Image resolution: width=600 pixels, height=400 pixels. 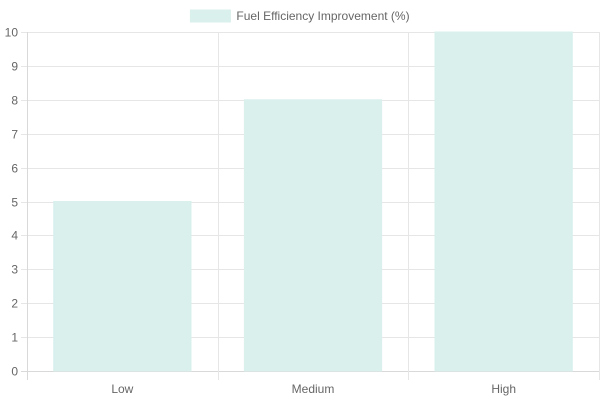 What do you see at coordinates (14, 203) in the screenshot?
I see `y-tick-label: 5` at bounding box center [14, 203].